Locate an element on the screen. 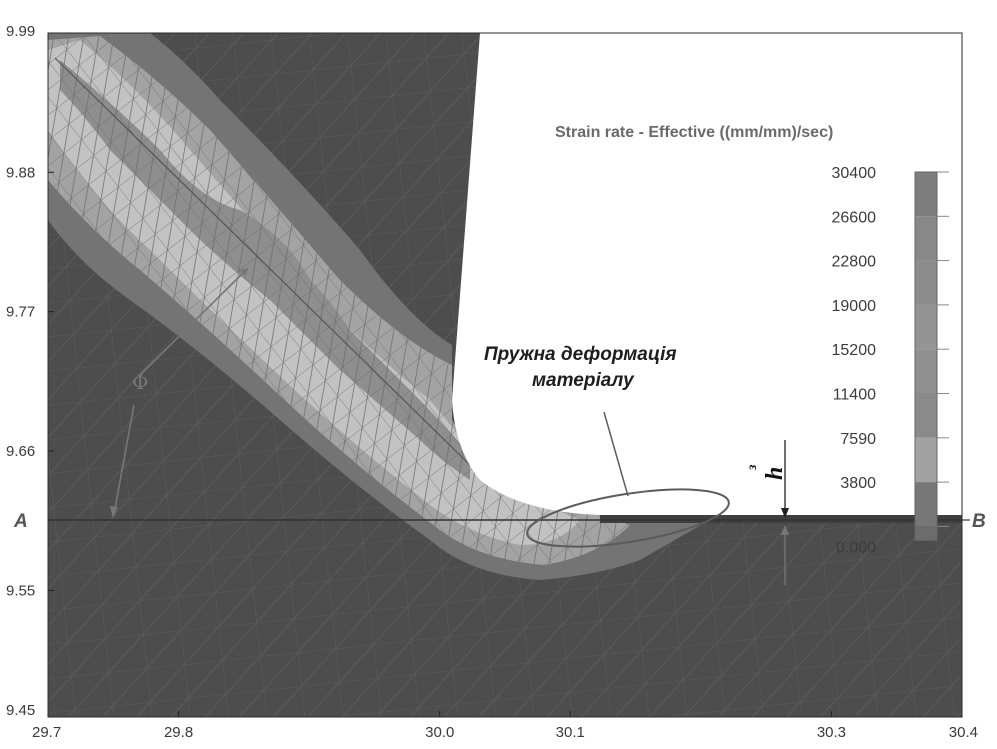 The image size is (997, 749). y-tick-label: 9.66 is located at coordinates (20, 451).